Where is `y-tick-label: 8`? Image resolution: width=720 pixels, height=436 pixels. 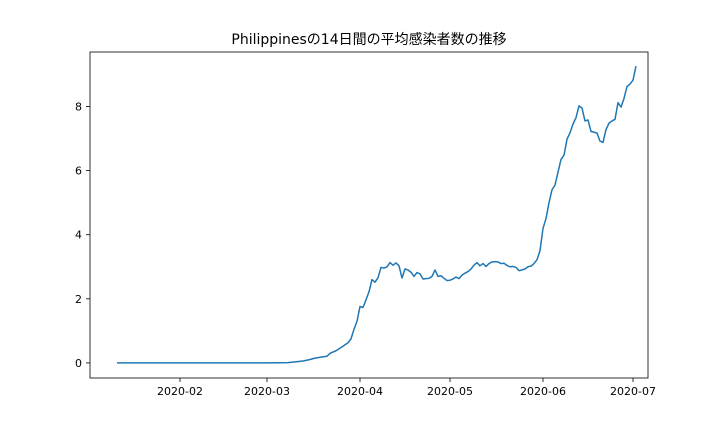
y-tick-label: 8 is located at coordinates (78, 106).